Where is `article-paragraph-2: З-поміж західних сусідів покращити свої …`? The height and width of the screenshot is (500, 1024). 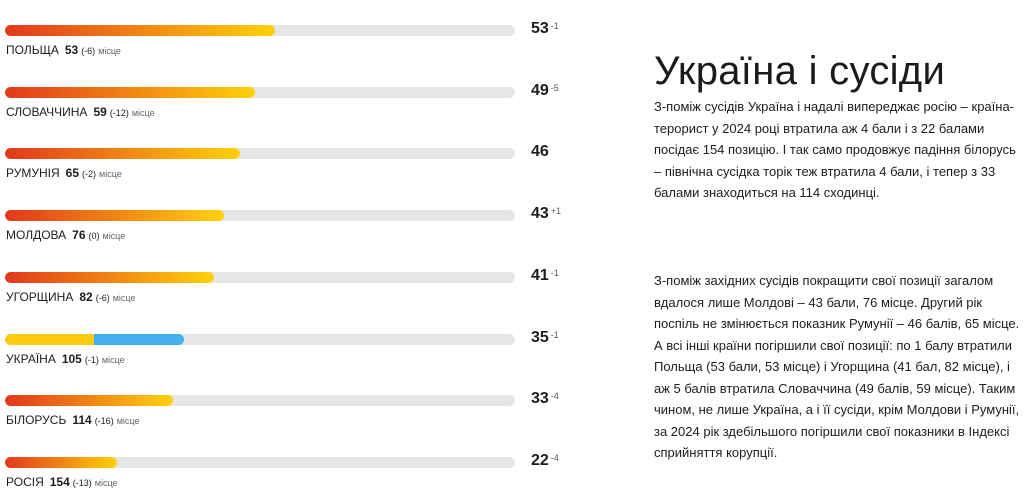 article-paragraph-2: З-поміж західних сусідів покращити свої … is located at coordinates (837, 366).